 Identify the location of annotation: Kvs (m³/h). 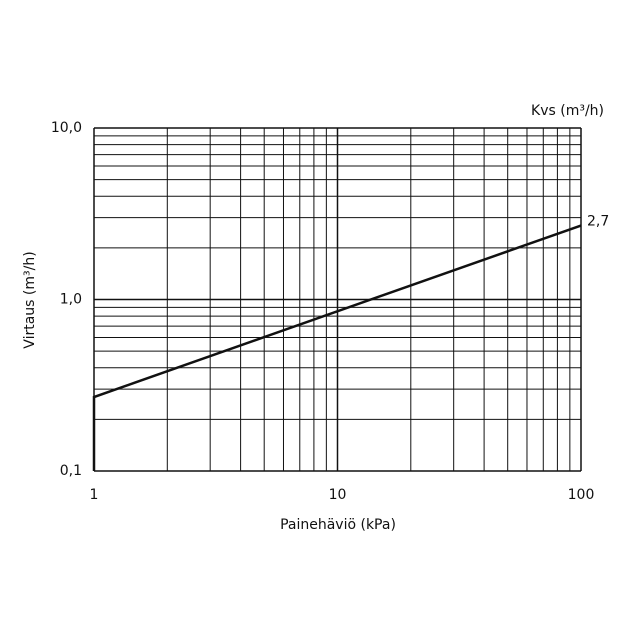
(567, 111).